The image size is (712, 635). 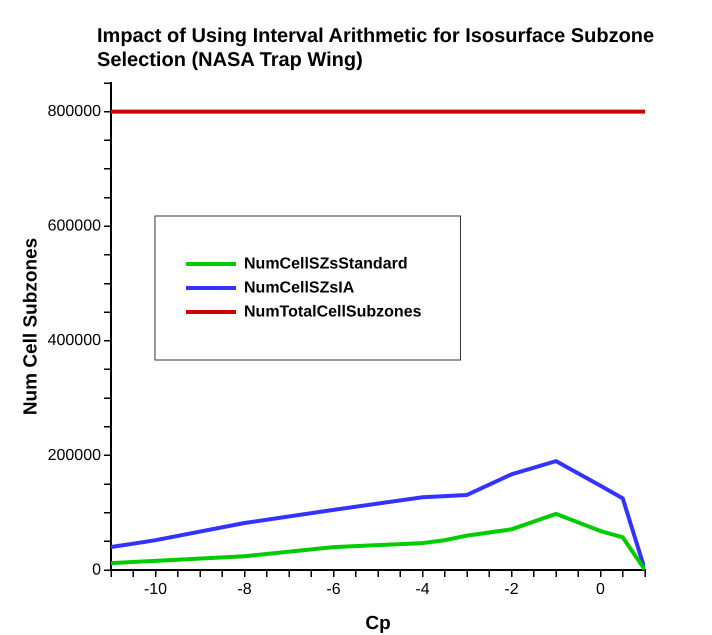 I want to click on x-tick-label: -2, so click(x=511, y=589).